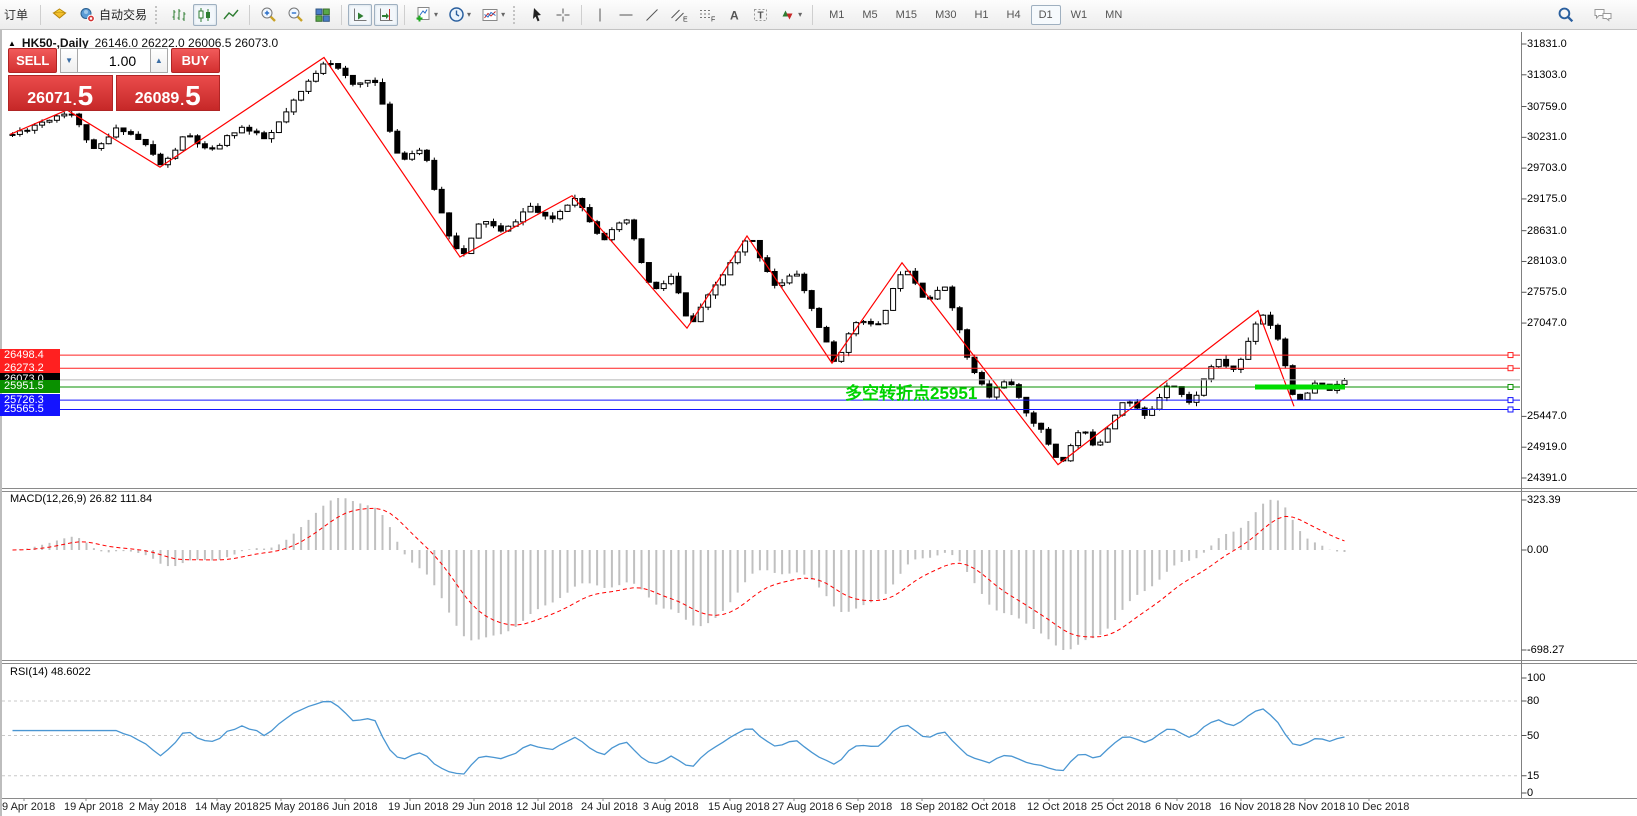 The width and height of the screenshot is (1637, 816). I want to click on bar-chart-icon, so click(179, 14).